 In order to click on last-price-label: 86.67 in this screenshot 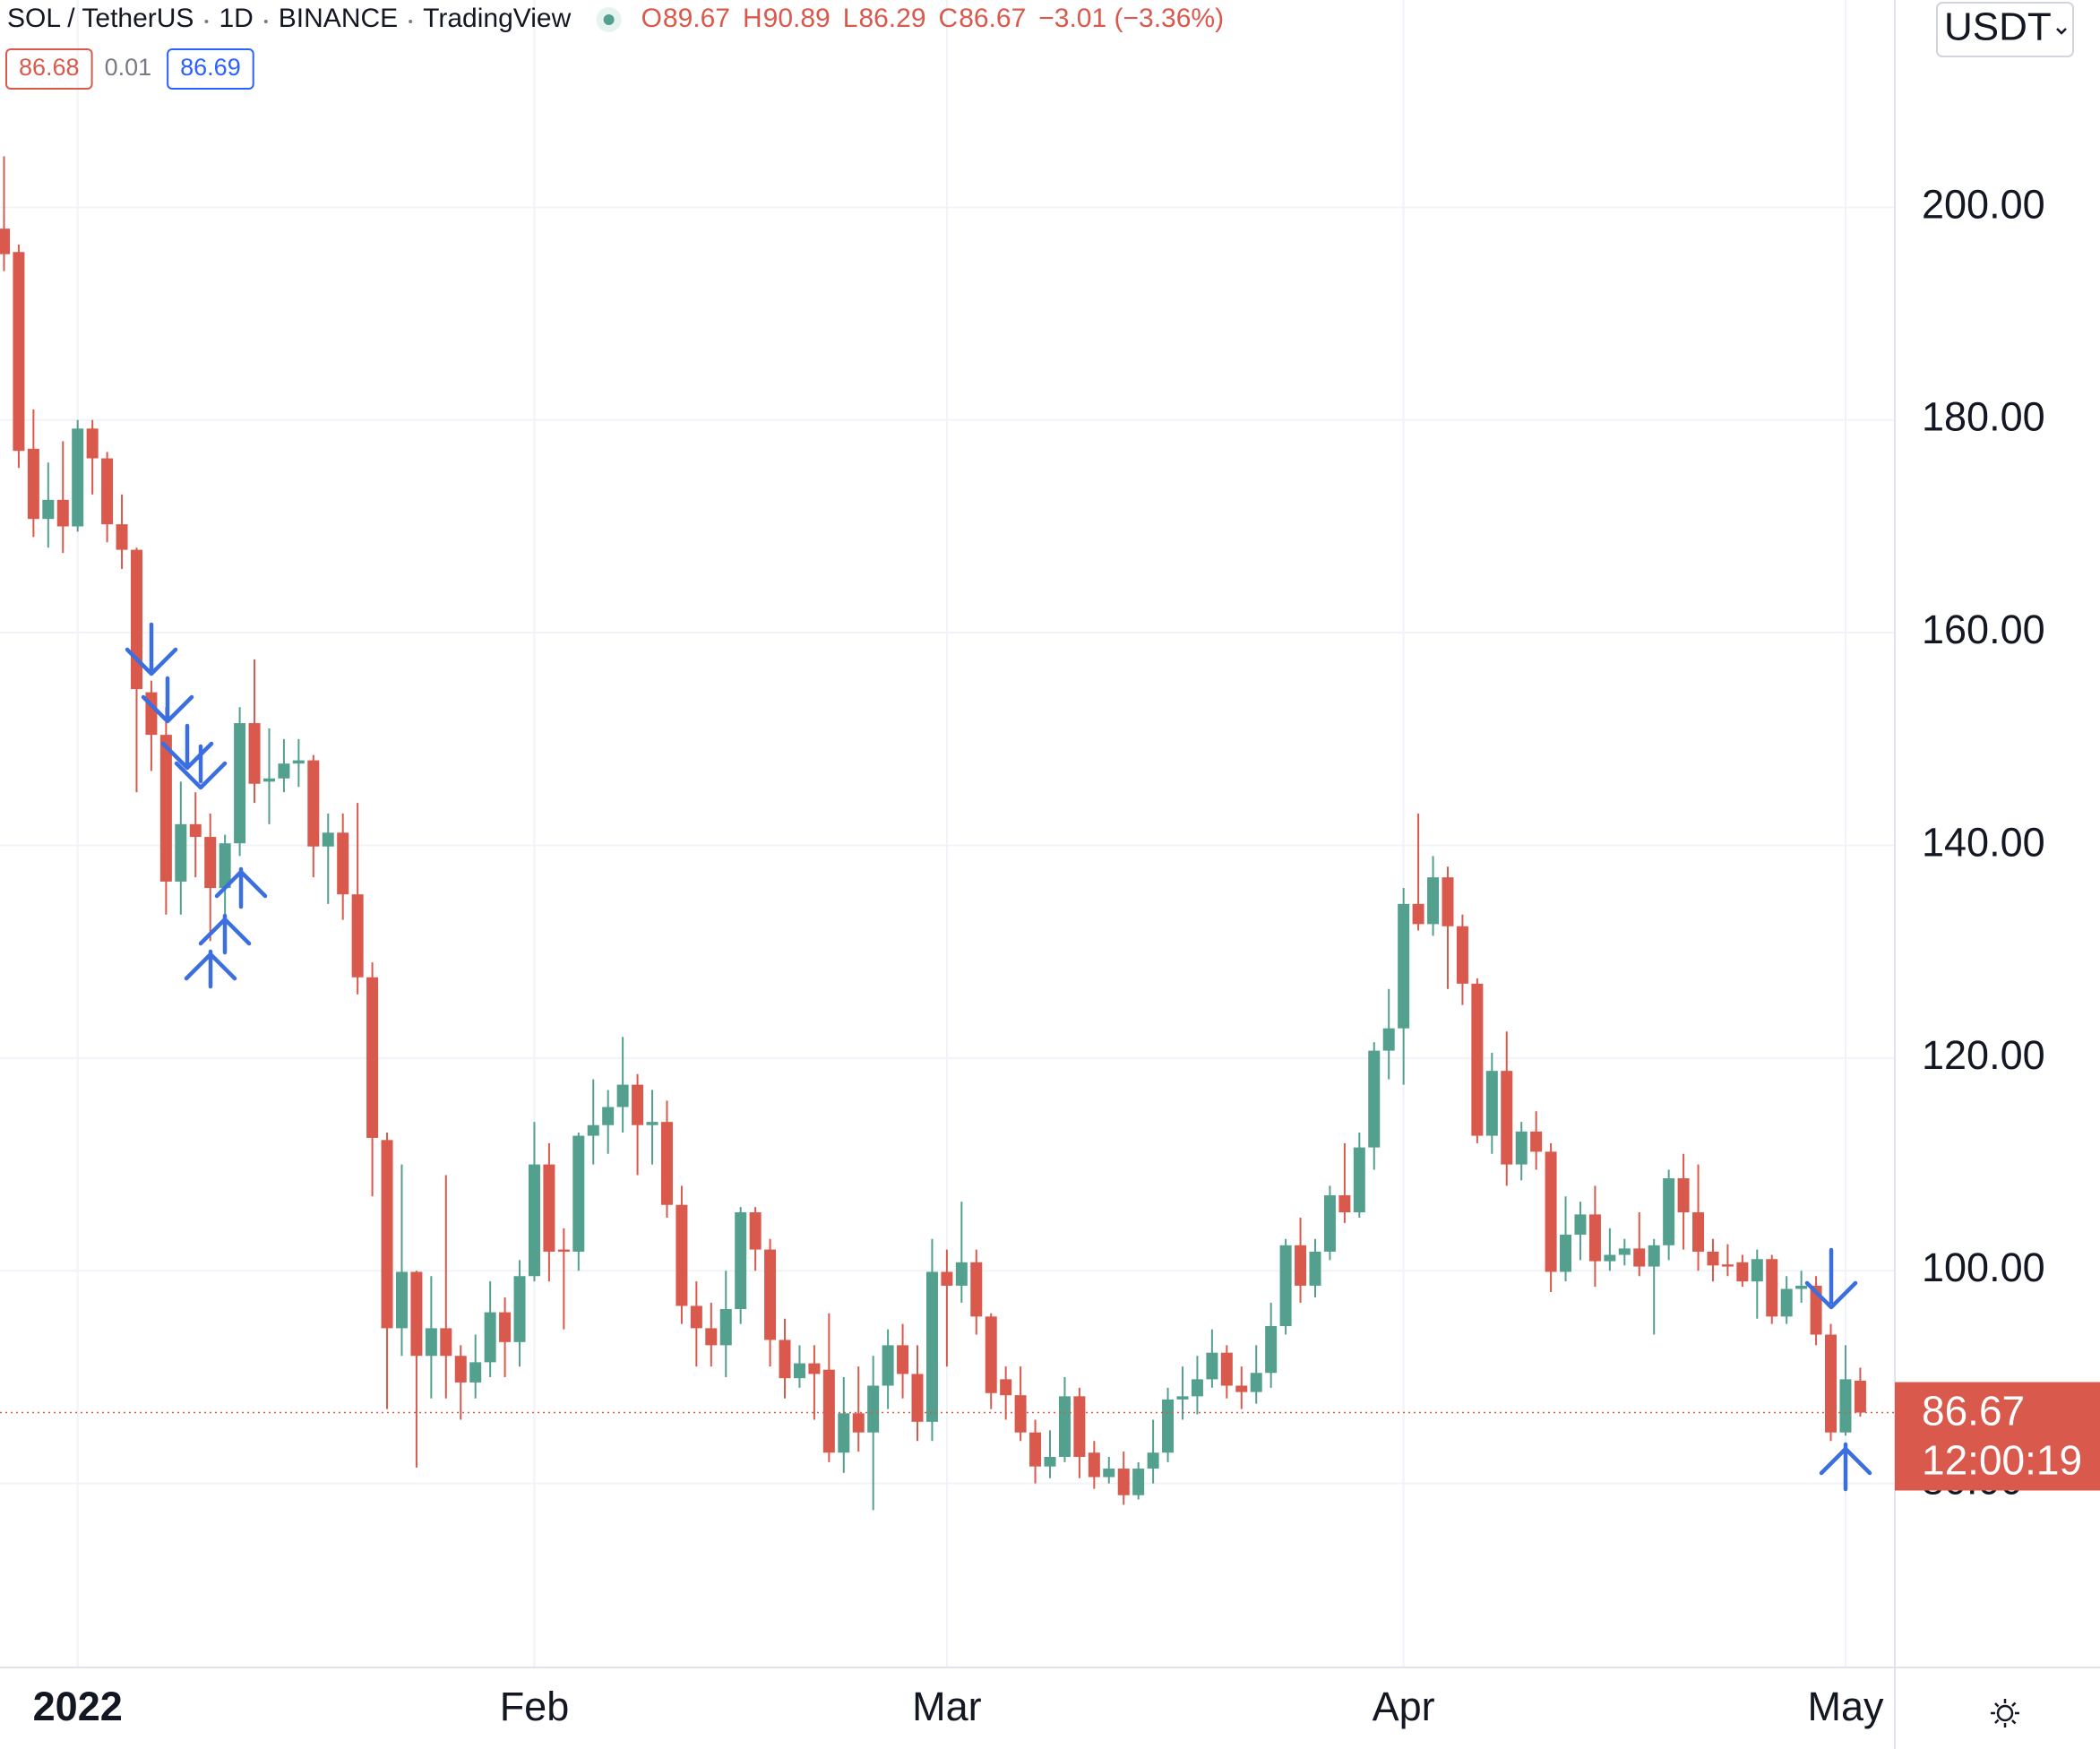, I will do `click(1973, 1411)`.